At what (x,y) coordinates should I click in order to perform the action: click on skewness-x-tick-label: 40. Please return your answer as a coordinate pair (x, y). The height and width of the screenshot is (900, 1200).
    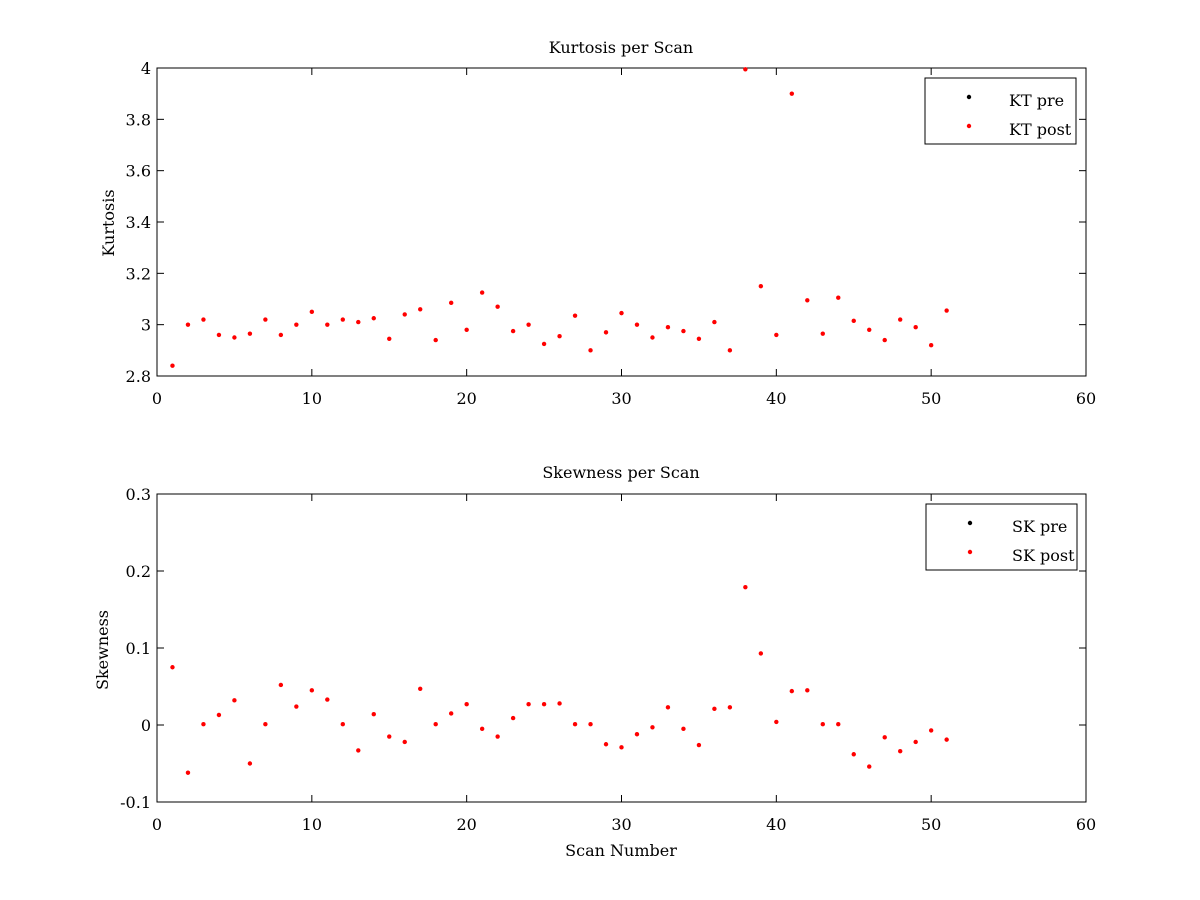
    Looking at the image, I should click on (776, 824).